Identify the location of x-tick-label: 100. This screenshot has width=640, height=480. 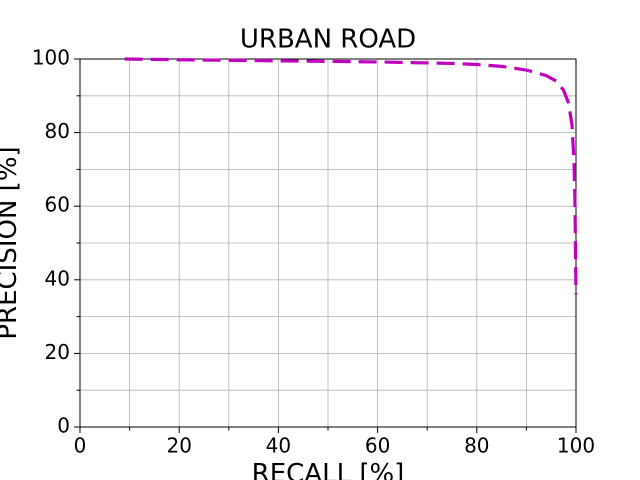
(576, 446).